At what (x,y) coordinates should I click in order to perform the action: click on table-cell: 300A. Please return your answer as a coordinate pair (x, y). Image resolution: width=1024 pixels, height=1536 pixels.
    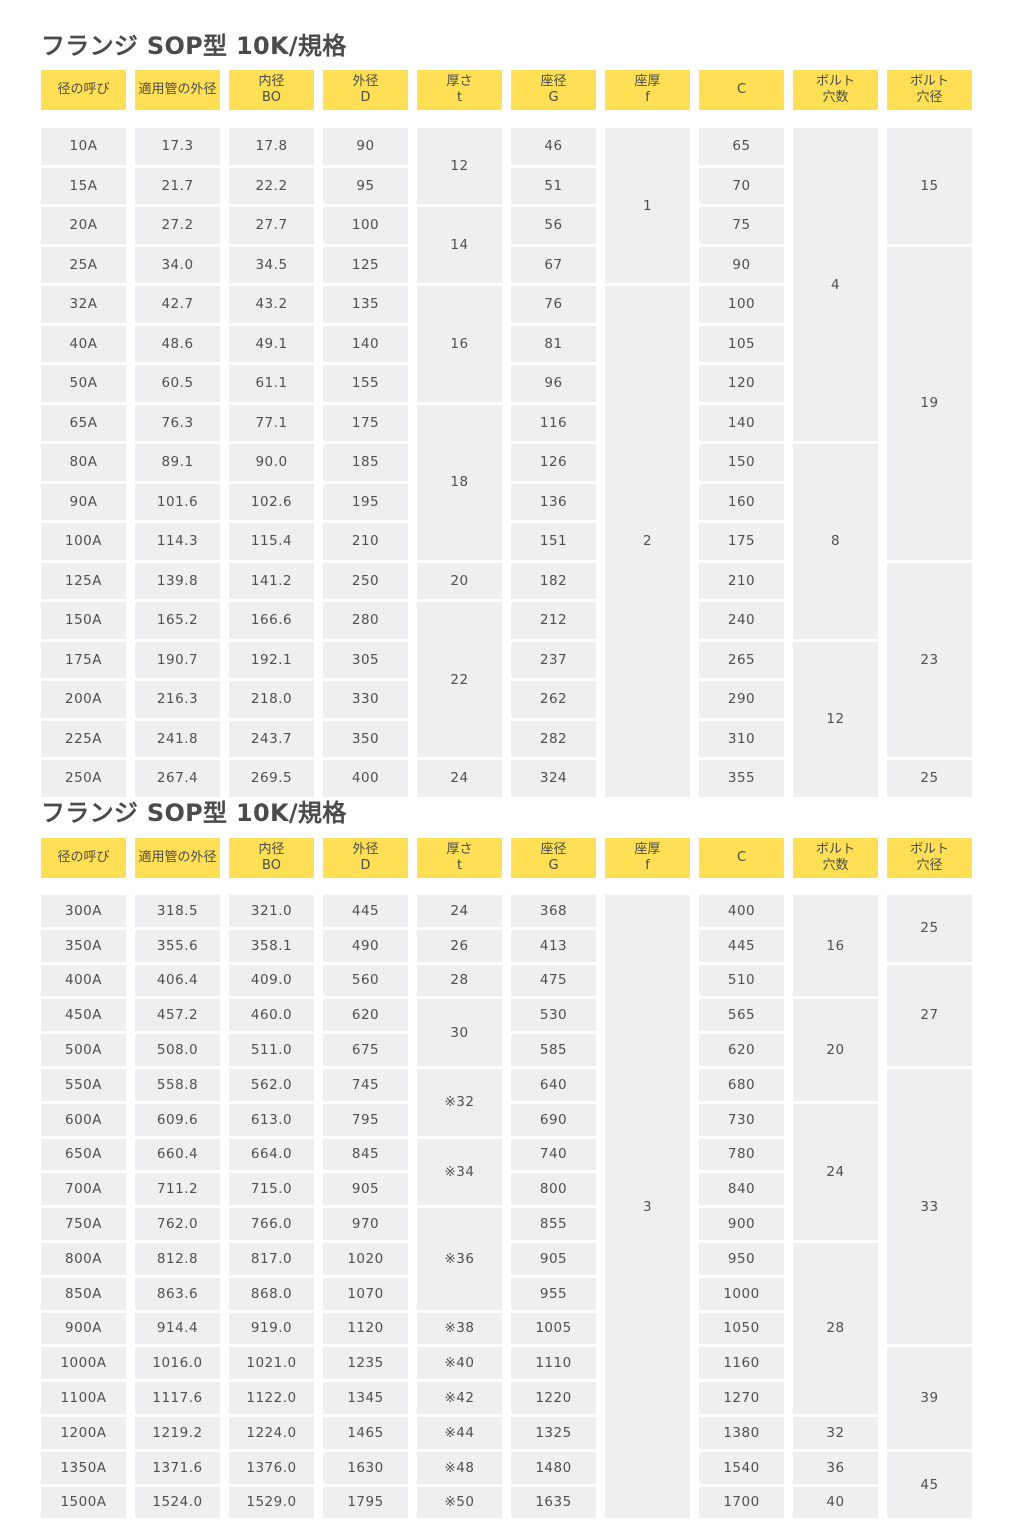
    Looking at the image, I should click on (83, 911).